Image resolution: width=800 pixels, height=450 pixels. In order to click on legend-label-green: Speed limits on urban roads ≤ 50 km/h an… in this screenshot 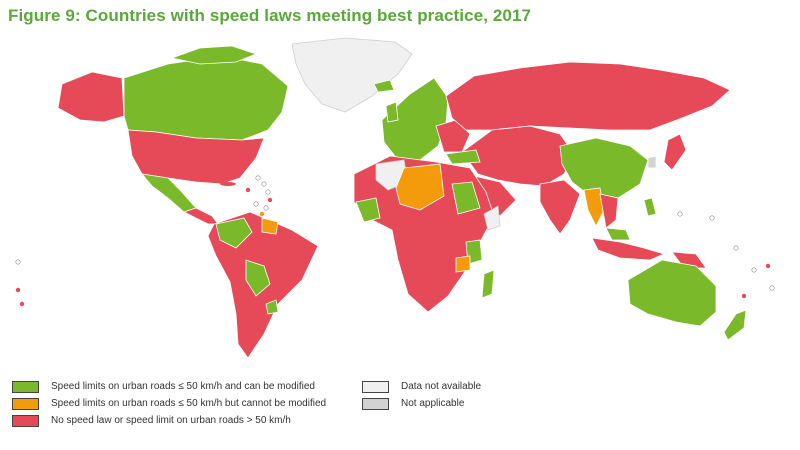, I will do `click(183, 386)`.